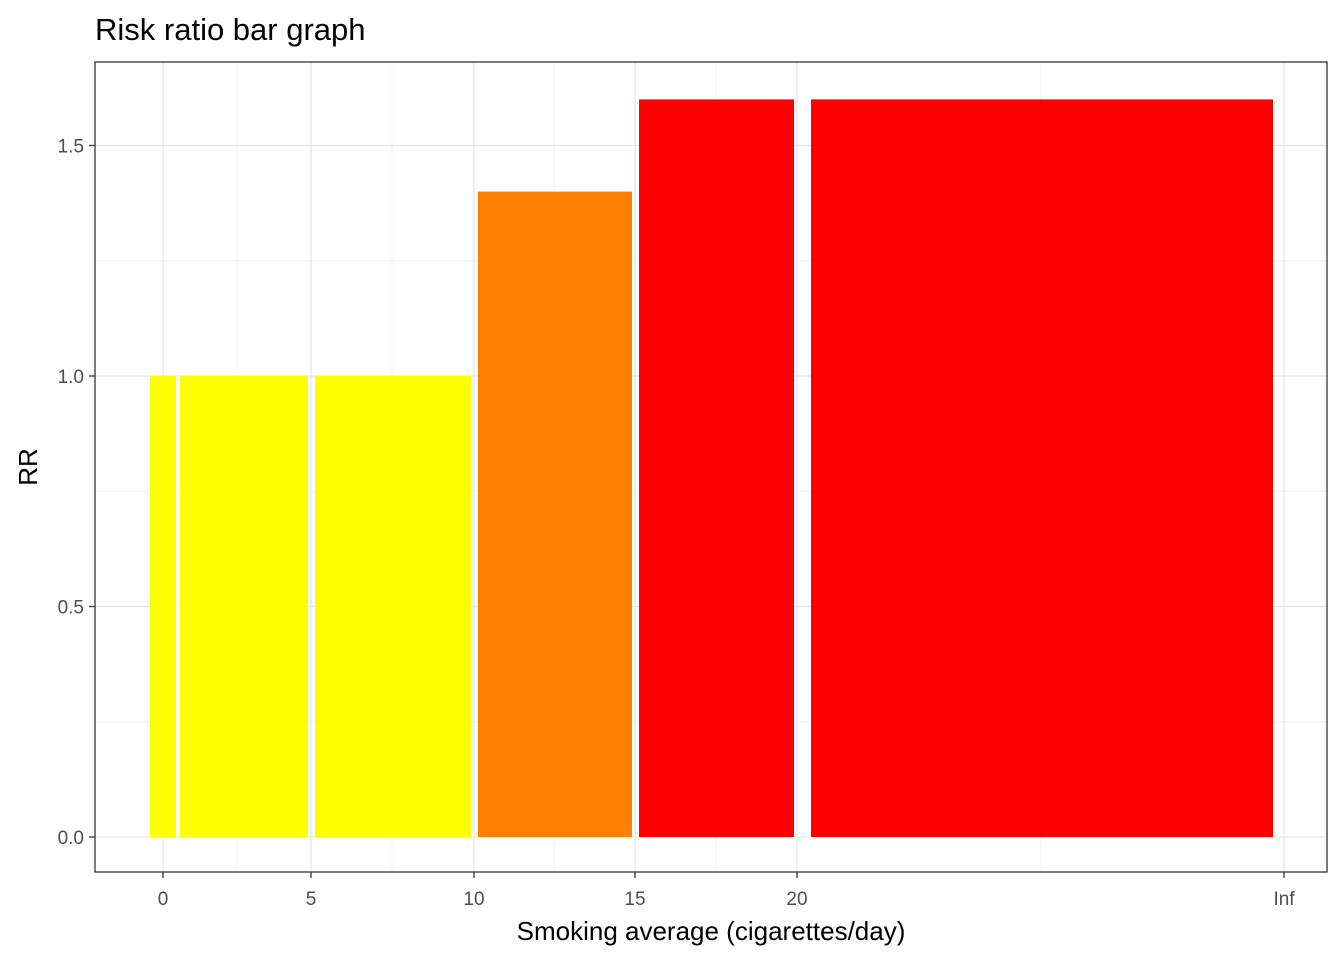  What do you see at coordinates (71, 377) in the screenshot?
I see `y-tick-label: 1.0` at bounding box center [71, 377].